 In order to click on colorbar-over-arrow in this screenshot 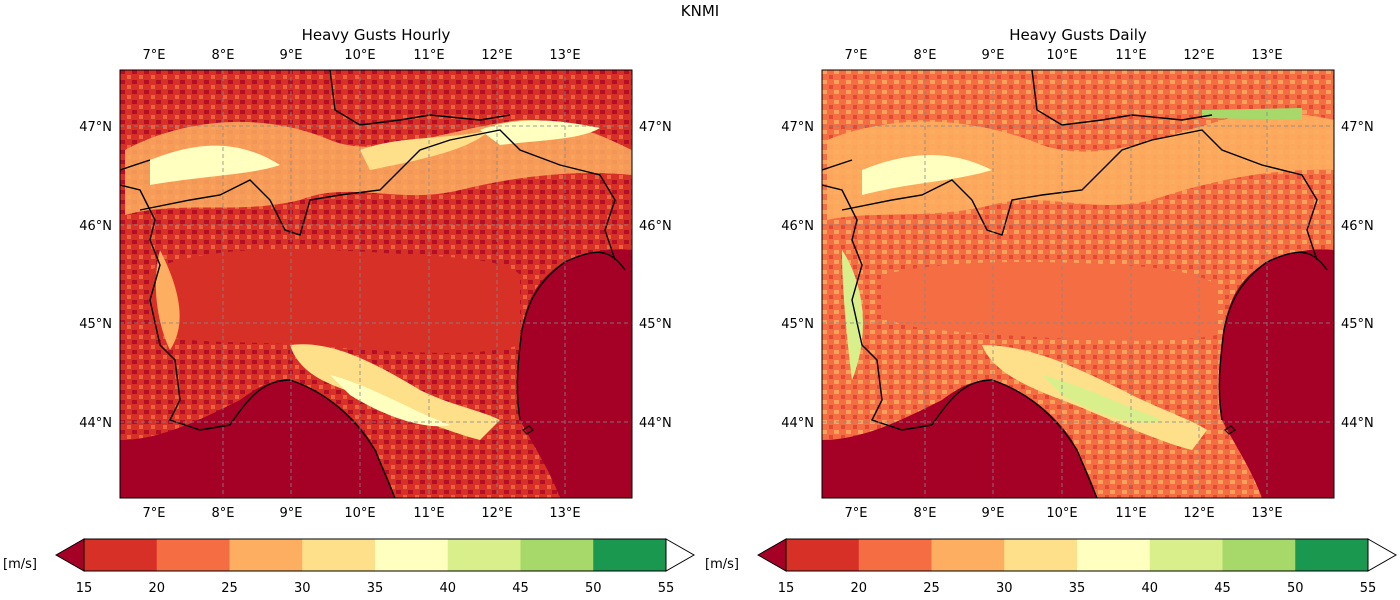, I will do `click(1382, 555)`.